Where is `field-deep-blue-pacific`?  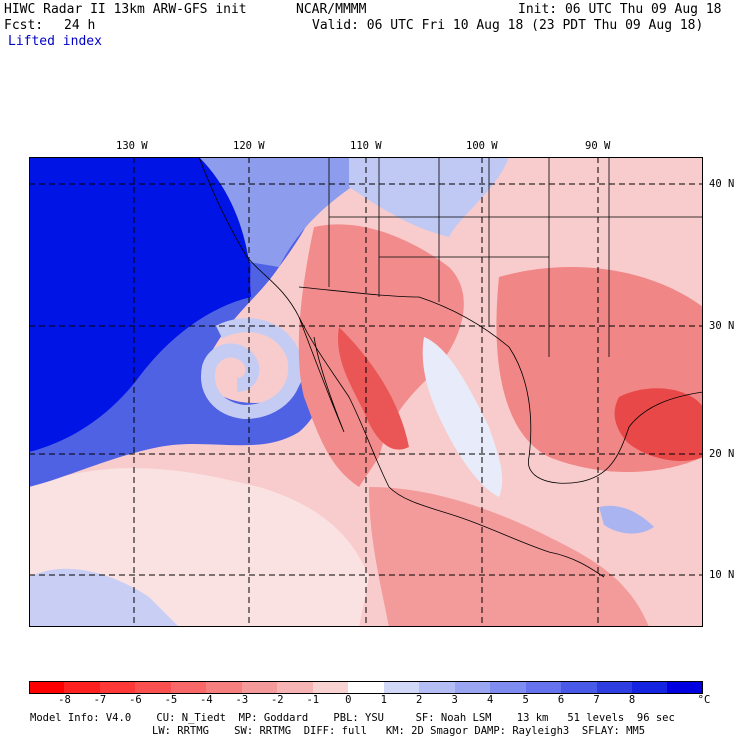 field-deep-blue-pacific is located at coordinates (140, 304).